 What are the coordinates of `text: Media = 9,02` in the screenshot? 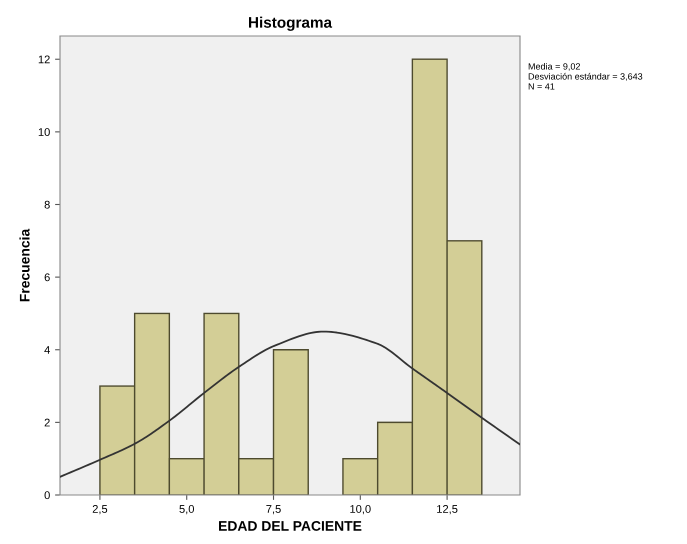 It's located at (554, 67).